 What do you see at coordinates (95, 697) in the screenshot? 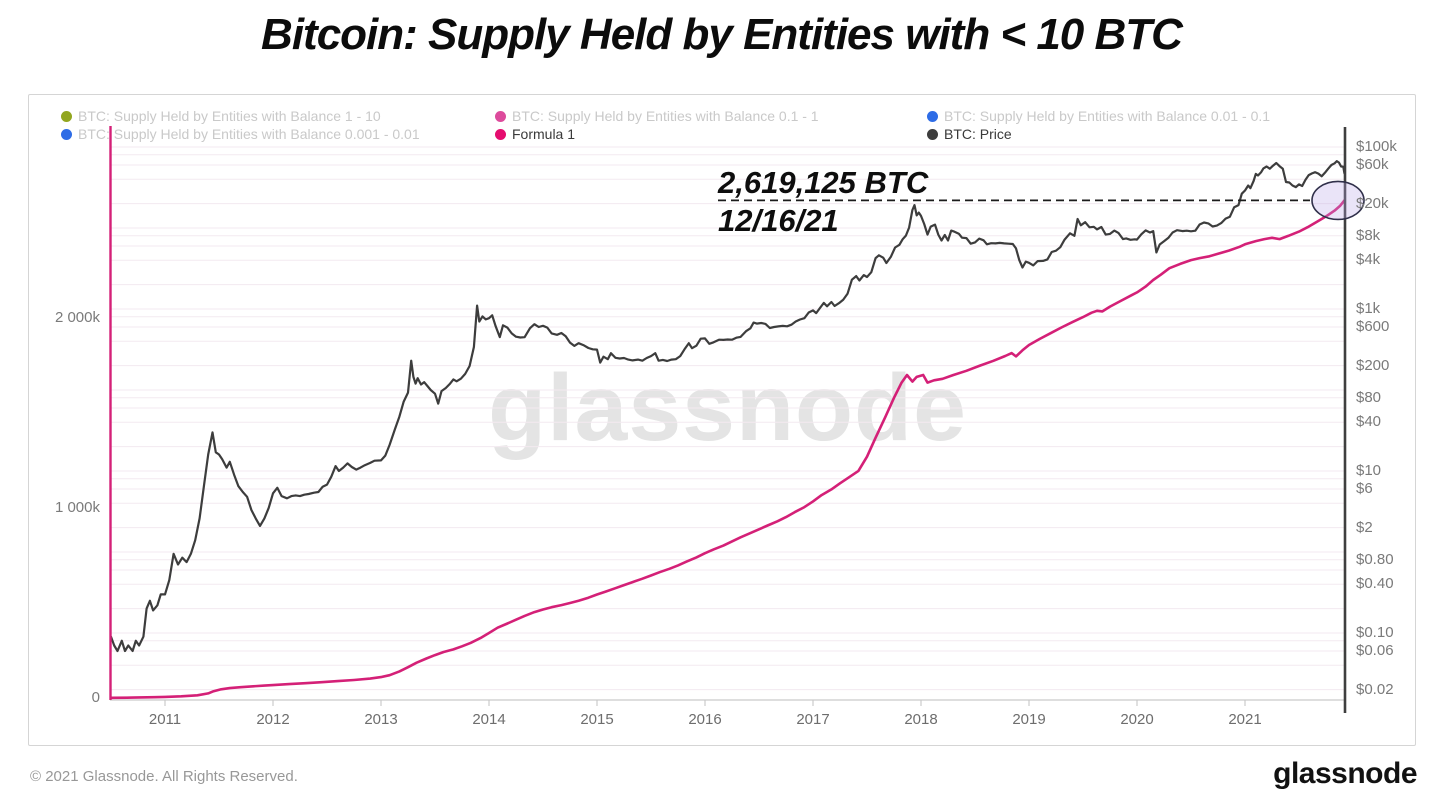
I see `left-axis-tick-label: 0` at bounding box center [95, 697].